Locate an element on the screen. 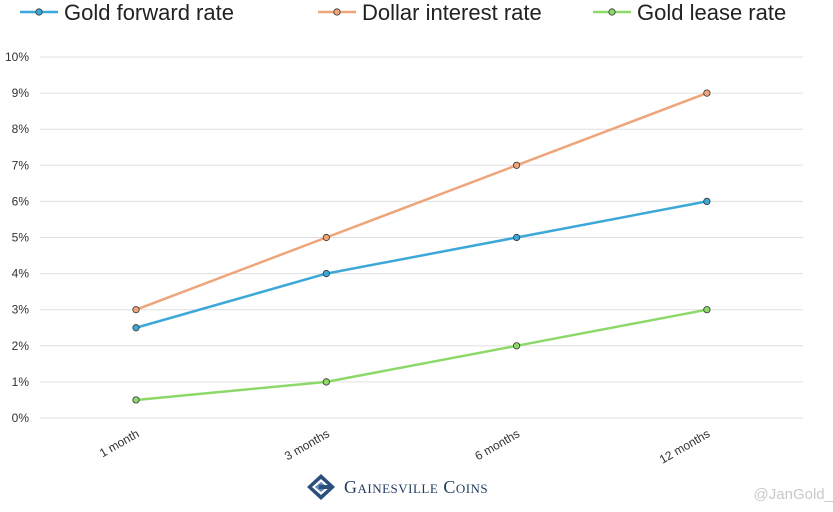 The height and width of the screenshot is (512, 833). brand-name: Gainesville Coins is located at coordinates (416, 486).